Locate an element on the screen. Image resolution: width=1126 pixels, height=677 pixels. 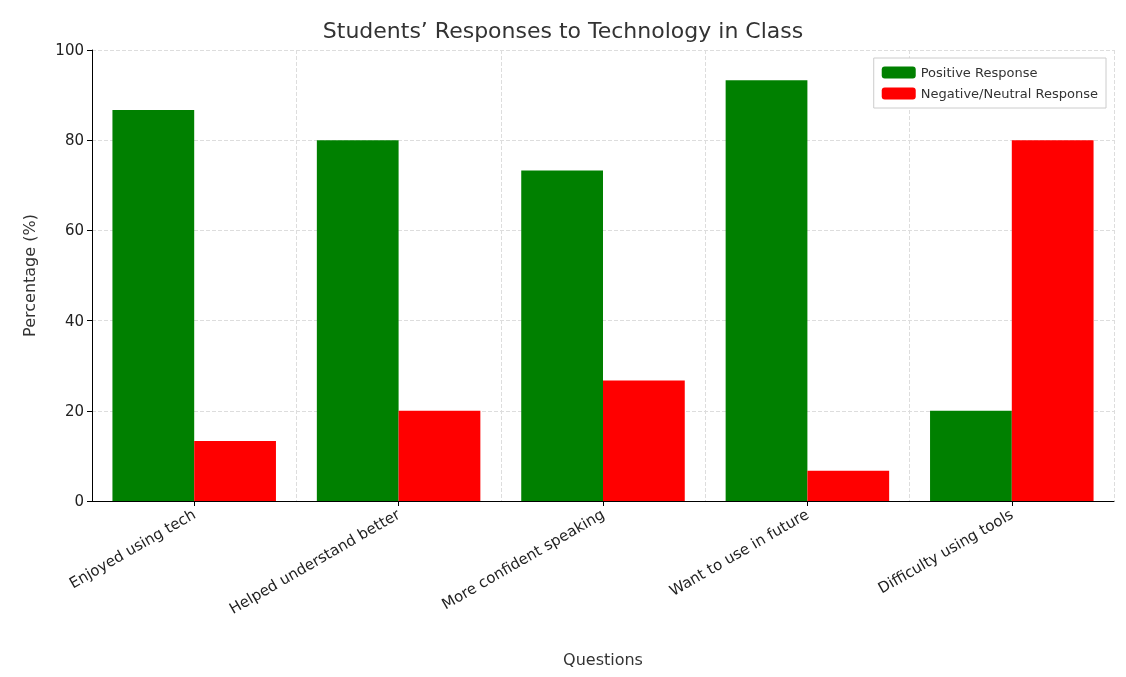
y-tick-label: 20 is located at coordinates (74, 410).